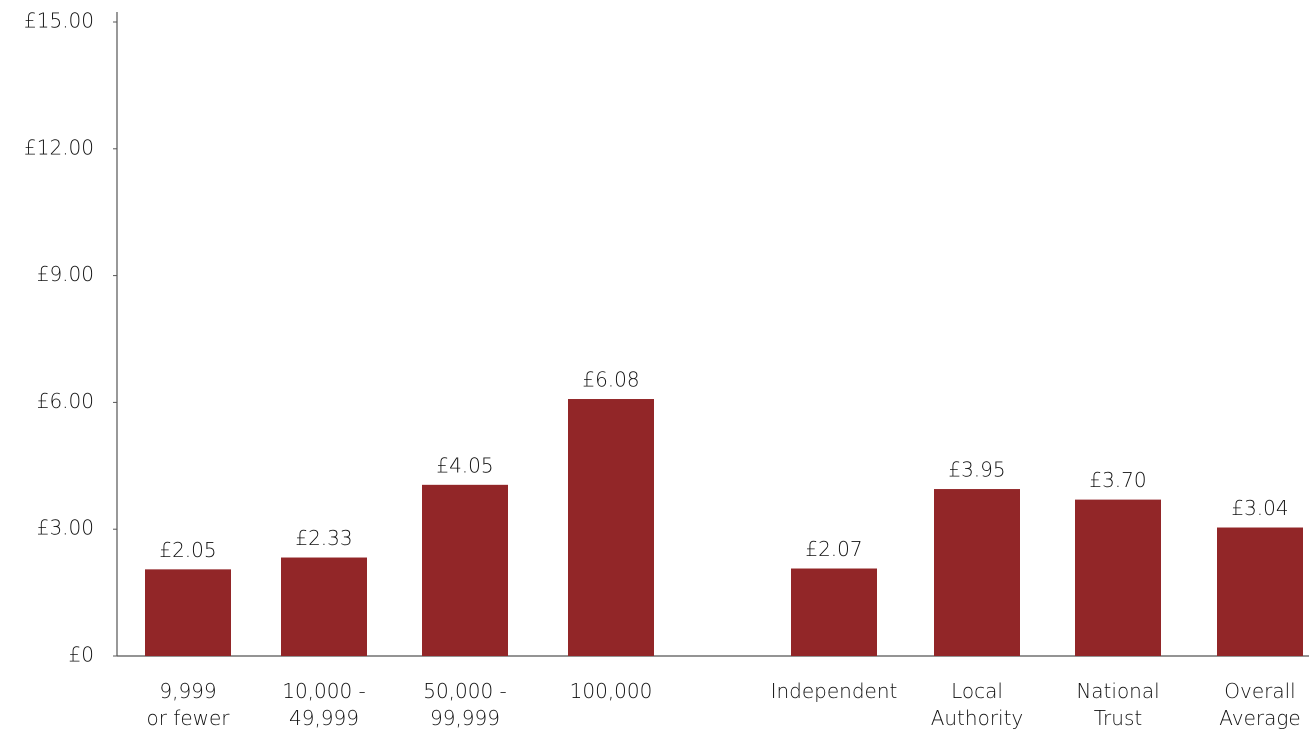 The image size is (1309, 740). Describe the element at coordinates (65, 401) in the screenshot. I see `y-tick-label: £6.00` at that location.